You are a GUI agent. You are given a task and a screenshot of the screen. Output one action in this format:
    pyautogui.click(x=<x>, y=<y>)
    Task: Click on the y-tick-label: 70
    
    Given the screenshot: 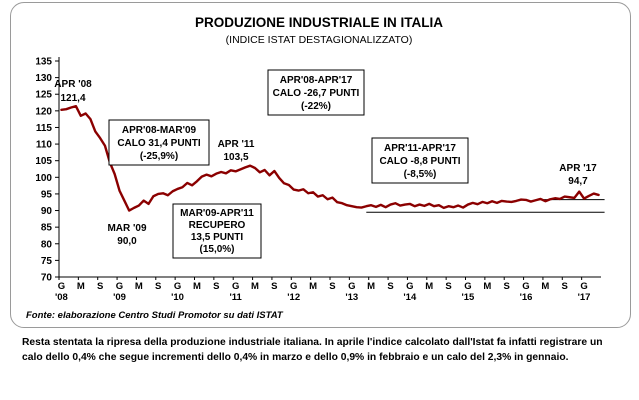 What is the action you would take?
    pyautogui.click(x=47, y=278)
    